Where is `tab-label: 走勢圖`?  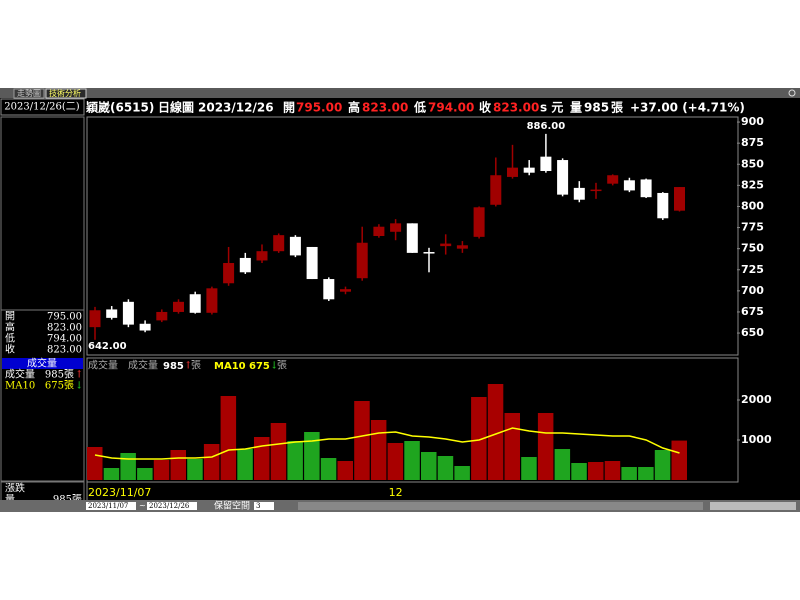
tab-label: 走勢圖 is located at coordinates (29, 93).